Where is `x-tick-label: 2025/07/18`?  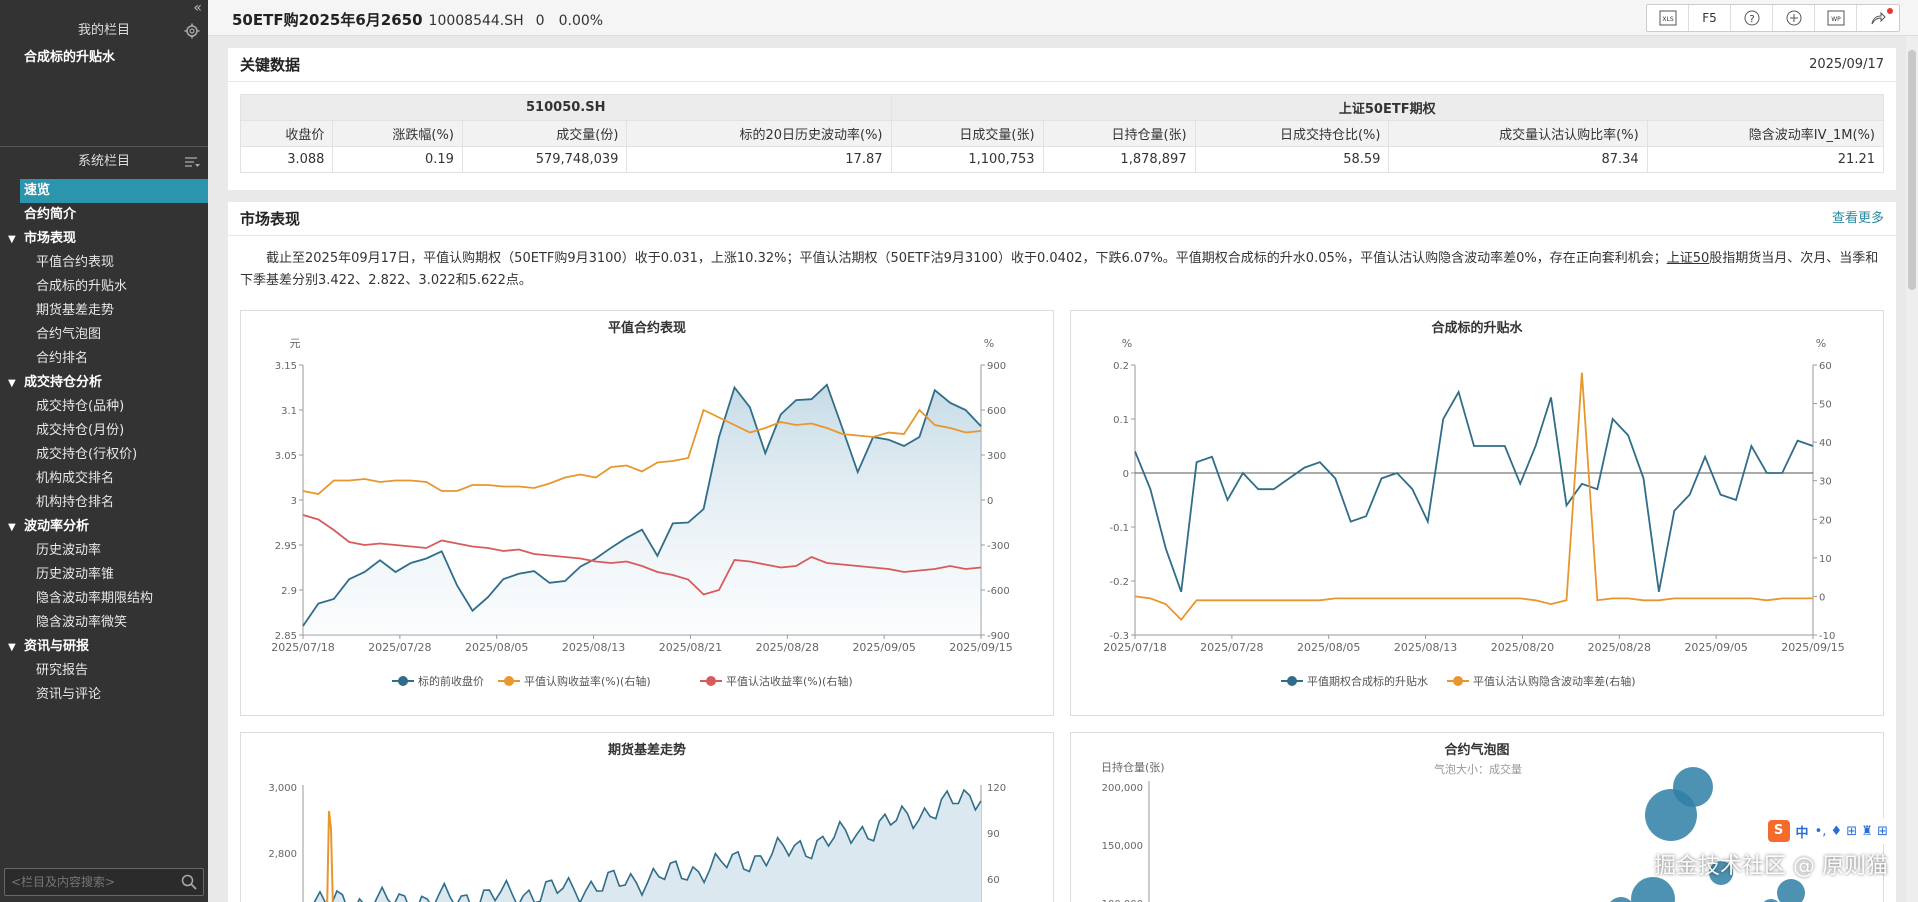 x-tick-label: 2025/07/18 is located at coordinates (302, 647).